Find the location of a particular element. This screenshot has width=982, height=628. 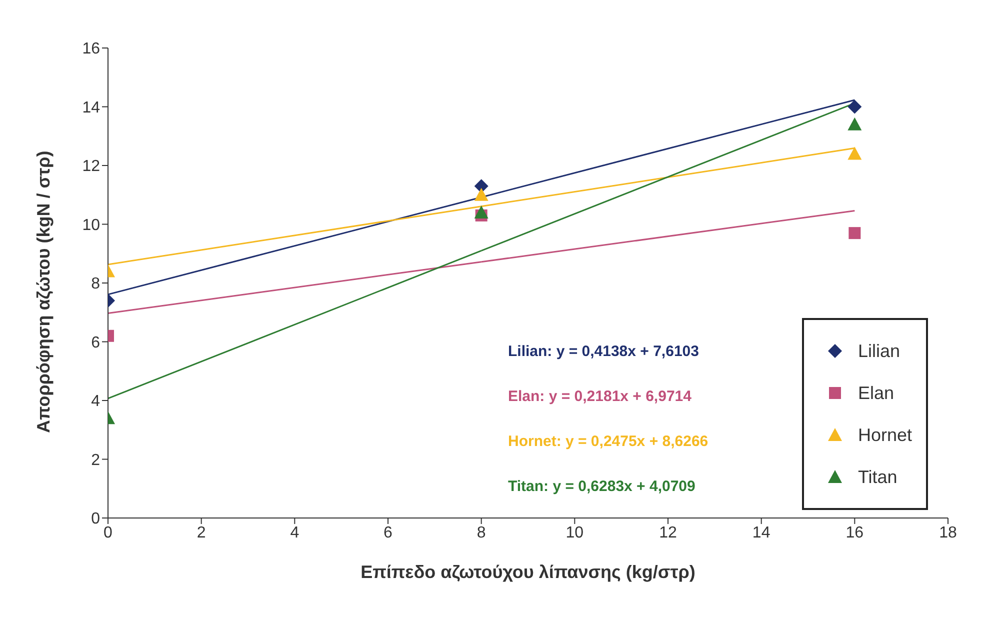

annotation: Hornet: y = 0,2475x + 8,6266 is located at coordinates (608, 441).